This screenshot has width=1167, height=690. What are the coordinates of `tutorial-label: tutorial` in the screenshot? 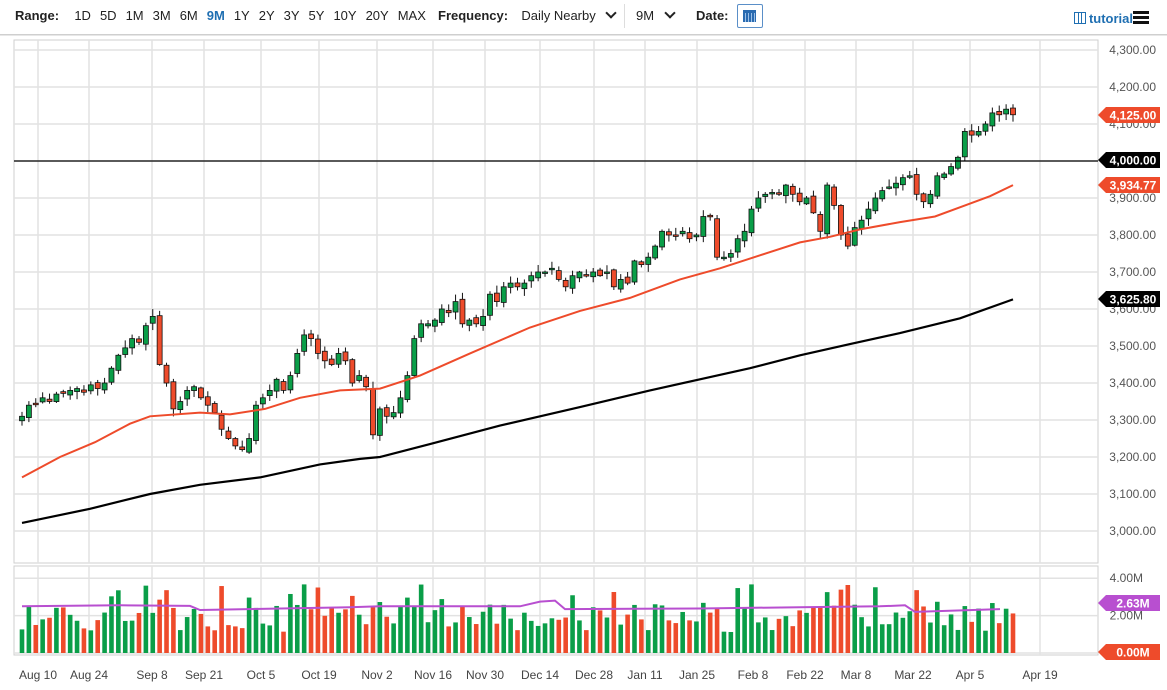 It's located at (1110, 18).